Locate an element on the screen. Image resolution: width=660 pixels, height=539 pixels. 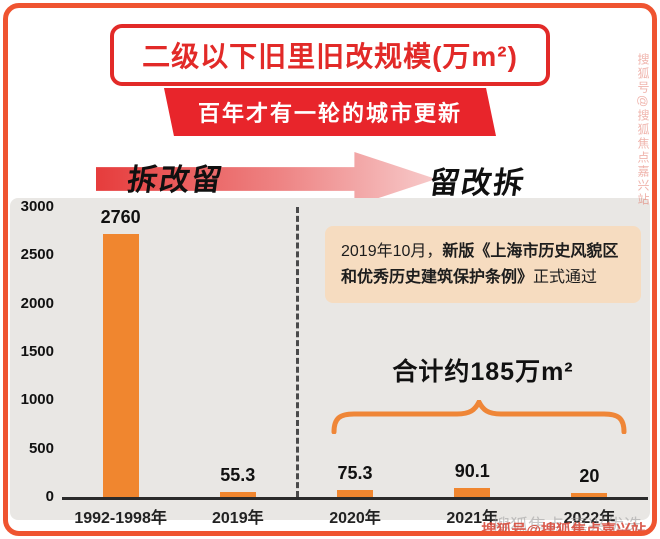
y-tick-label: 1000 is located at coordinates (37, 400).